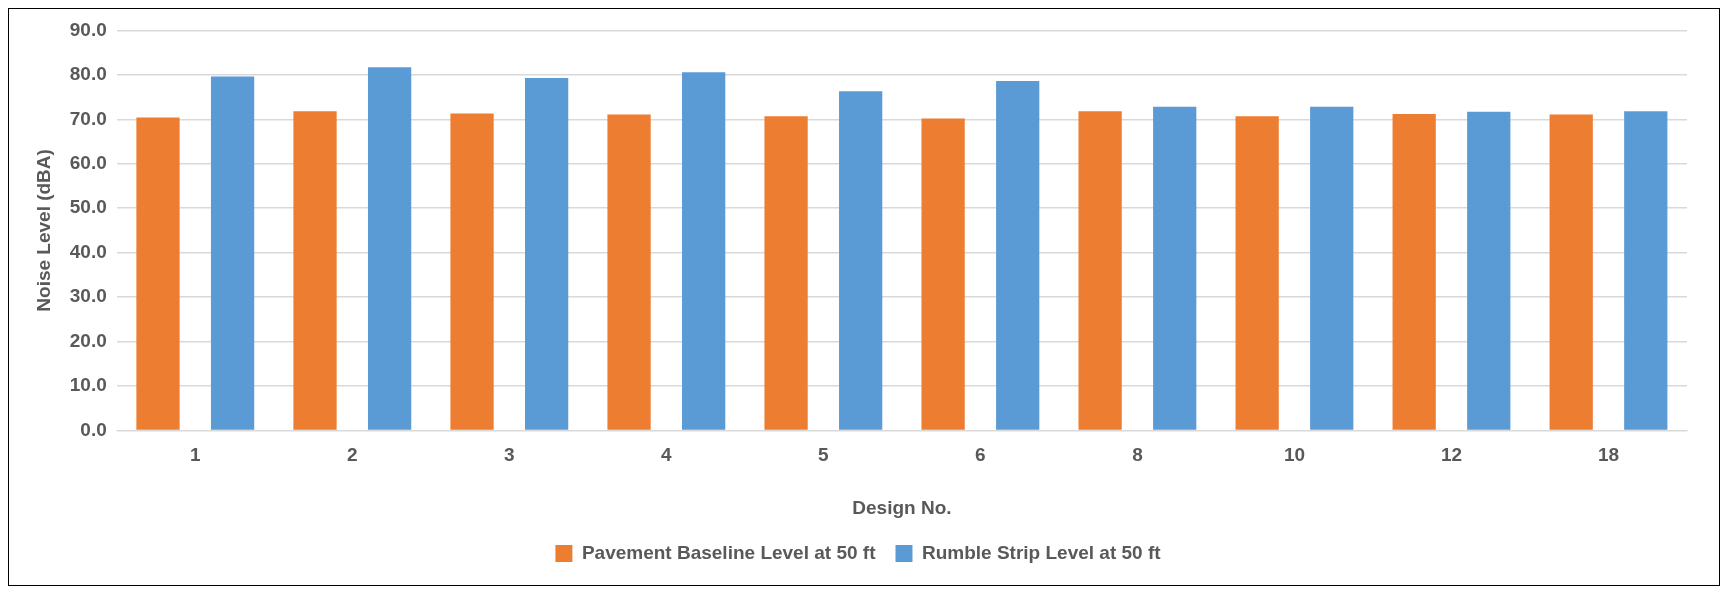 This screenshot has width=1732, height=598. What do you see at coordinates (1137, 455) in the screenshot?
I see `x-tick-label: 8` at bounding box center [1137, 455].